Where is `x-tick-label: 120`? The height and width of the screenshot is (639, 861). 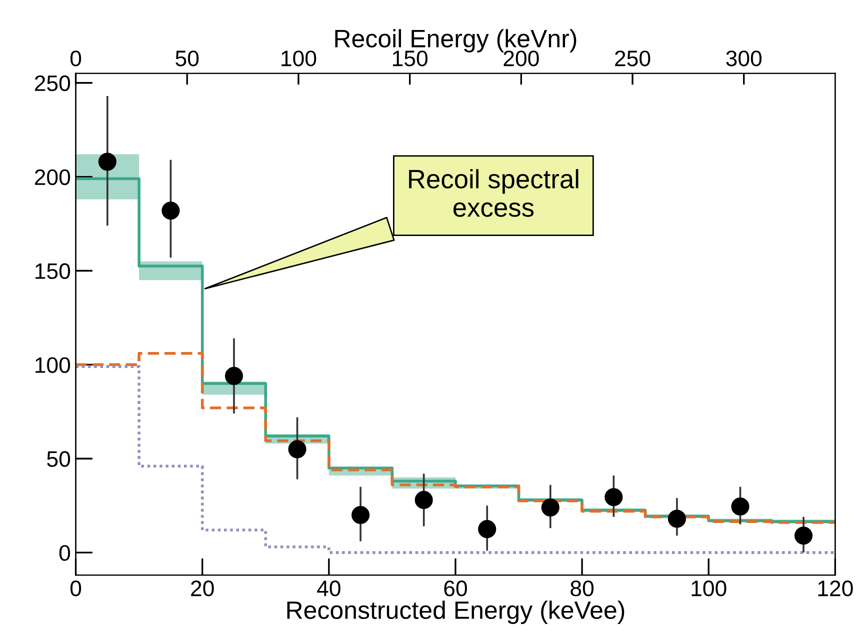 x-tick-label: 120 is located at coordinates (835, 588).